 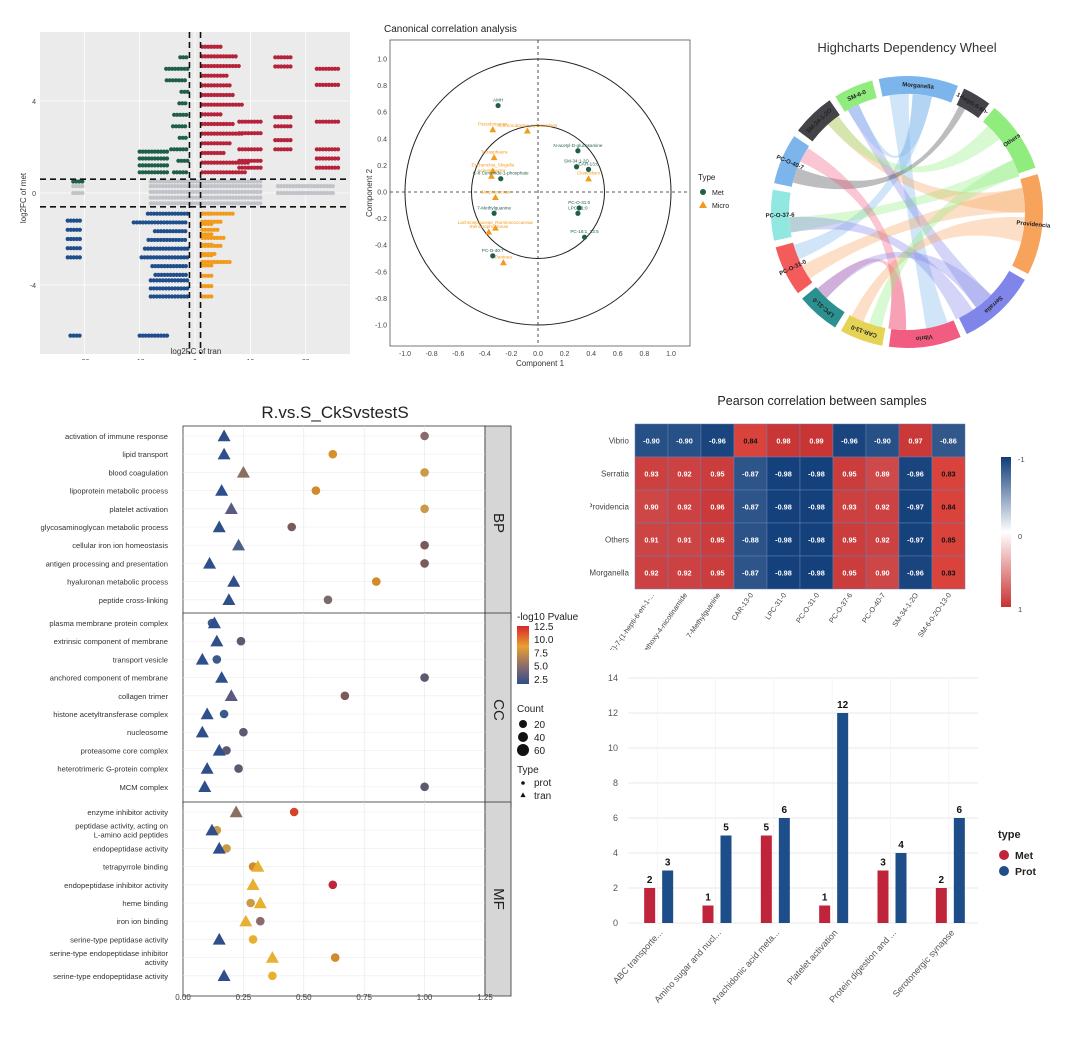 What do you see at coordinates (143, 787) in the screenshot?
I see `go-term-label: MCM complex` at bounding box center [143, 787].